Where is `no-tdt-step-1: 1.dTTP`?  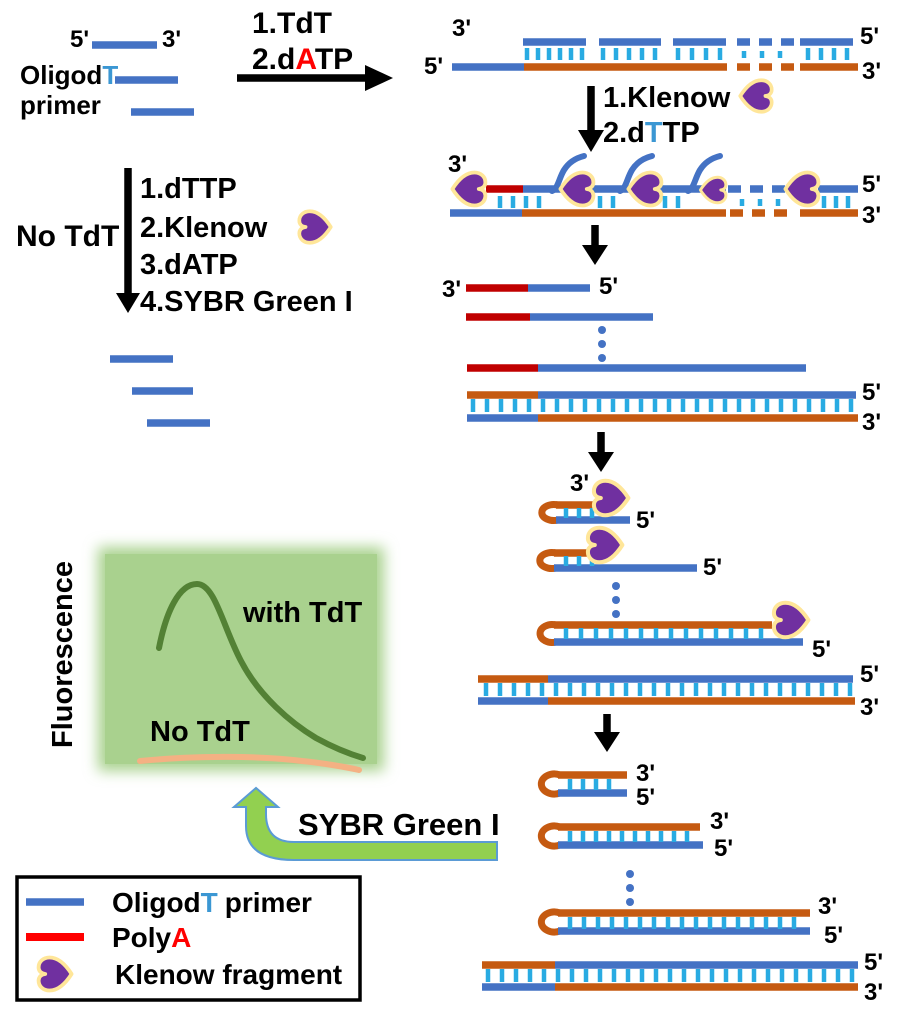
no-tdt-step-1: 1.dTTP is located at coordinates (188, 189).